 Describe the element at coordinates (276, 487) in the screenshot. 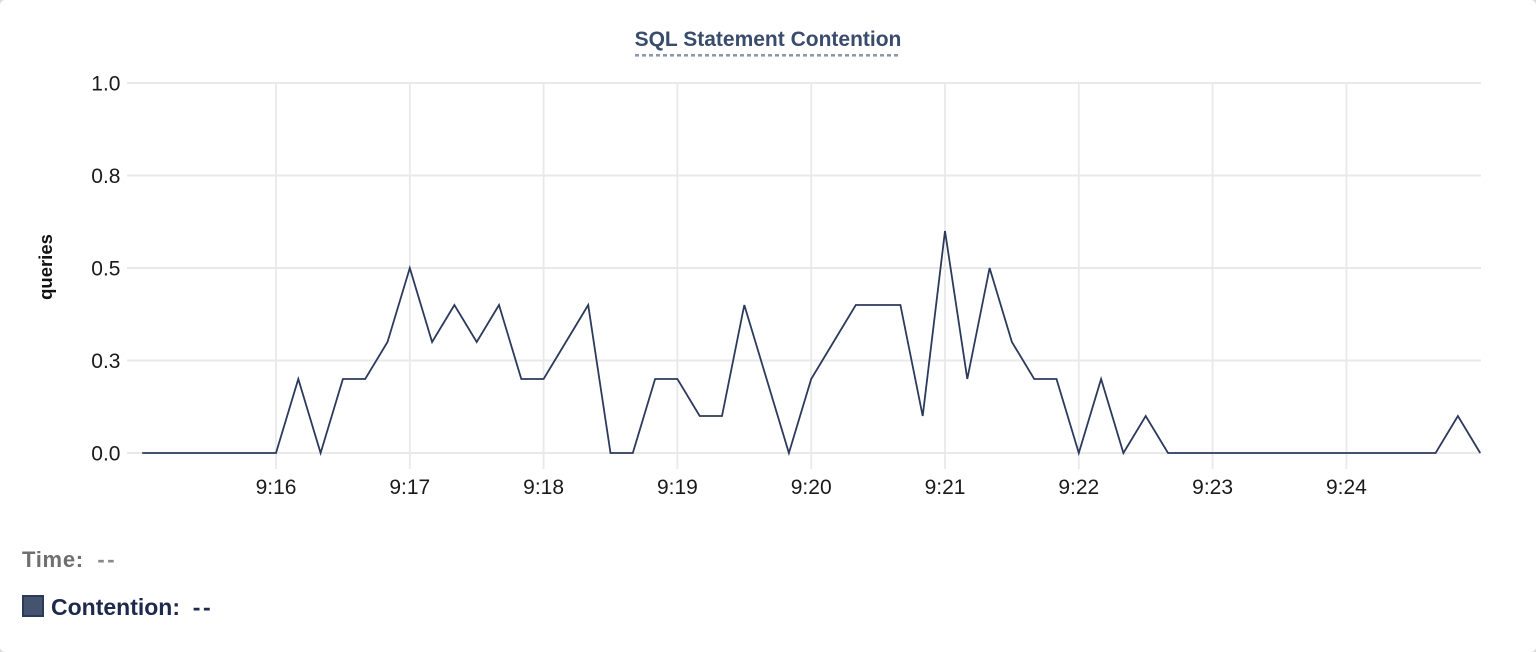

I see `svg-text: 9:16` at that location.